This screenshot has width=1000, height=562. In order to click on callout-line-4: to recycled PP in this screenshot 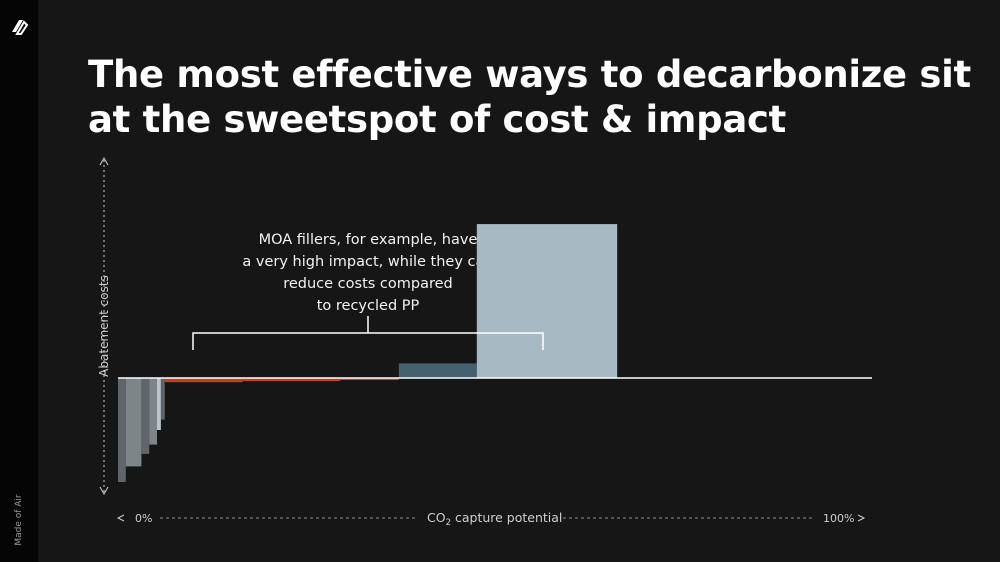, I will do `click(368, 306)`.